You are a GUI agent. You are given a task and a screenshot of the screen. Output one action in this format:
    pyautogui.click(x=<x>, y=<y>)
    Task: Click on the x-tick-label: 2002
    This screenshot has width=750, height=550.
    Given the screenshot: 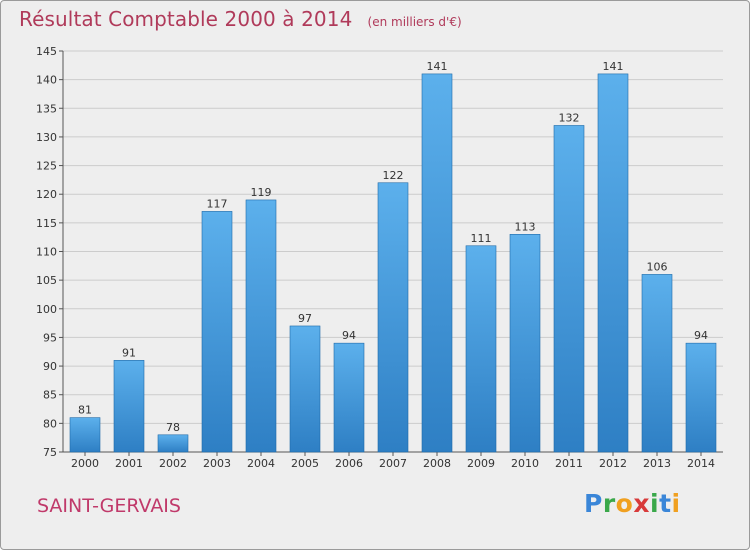 What is the action you would take?
    pyautogui.click(x=173, y=463)
    